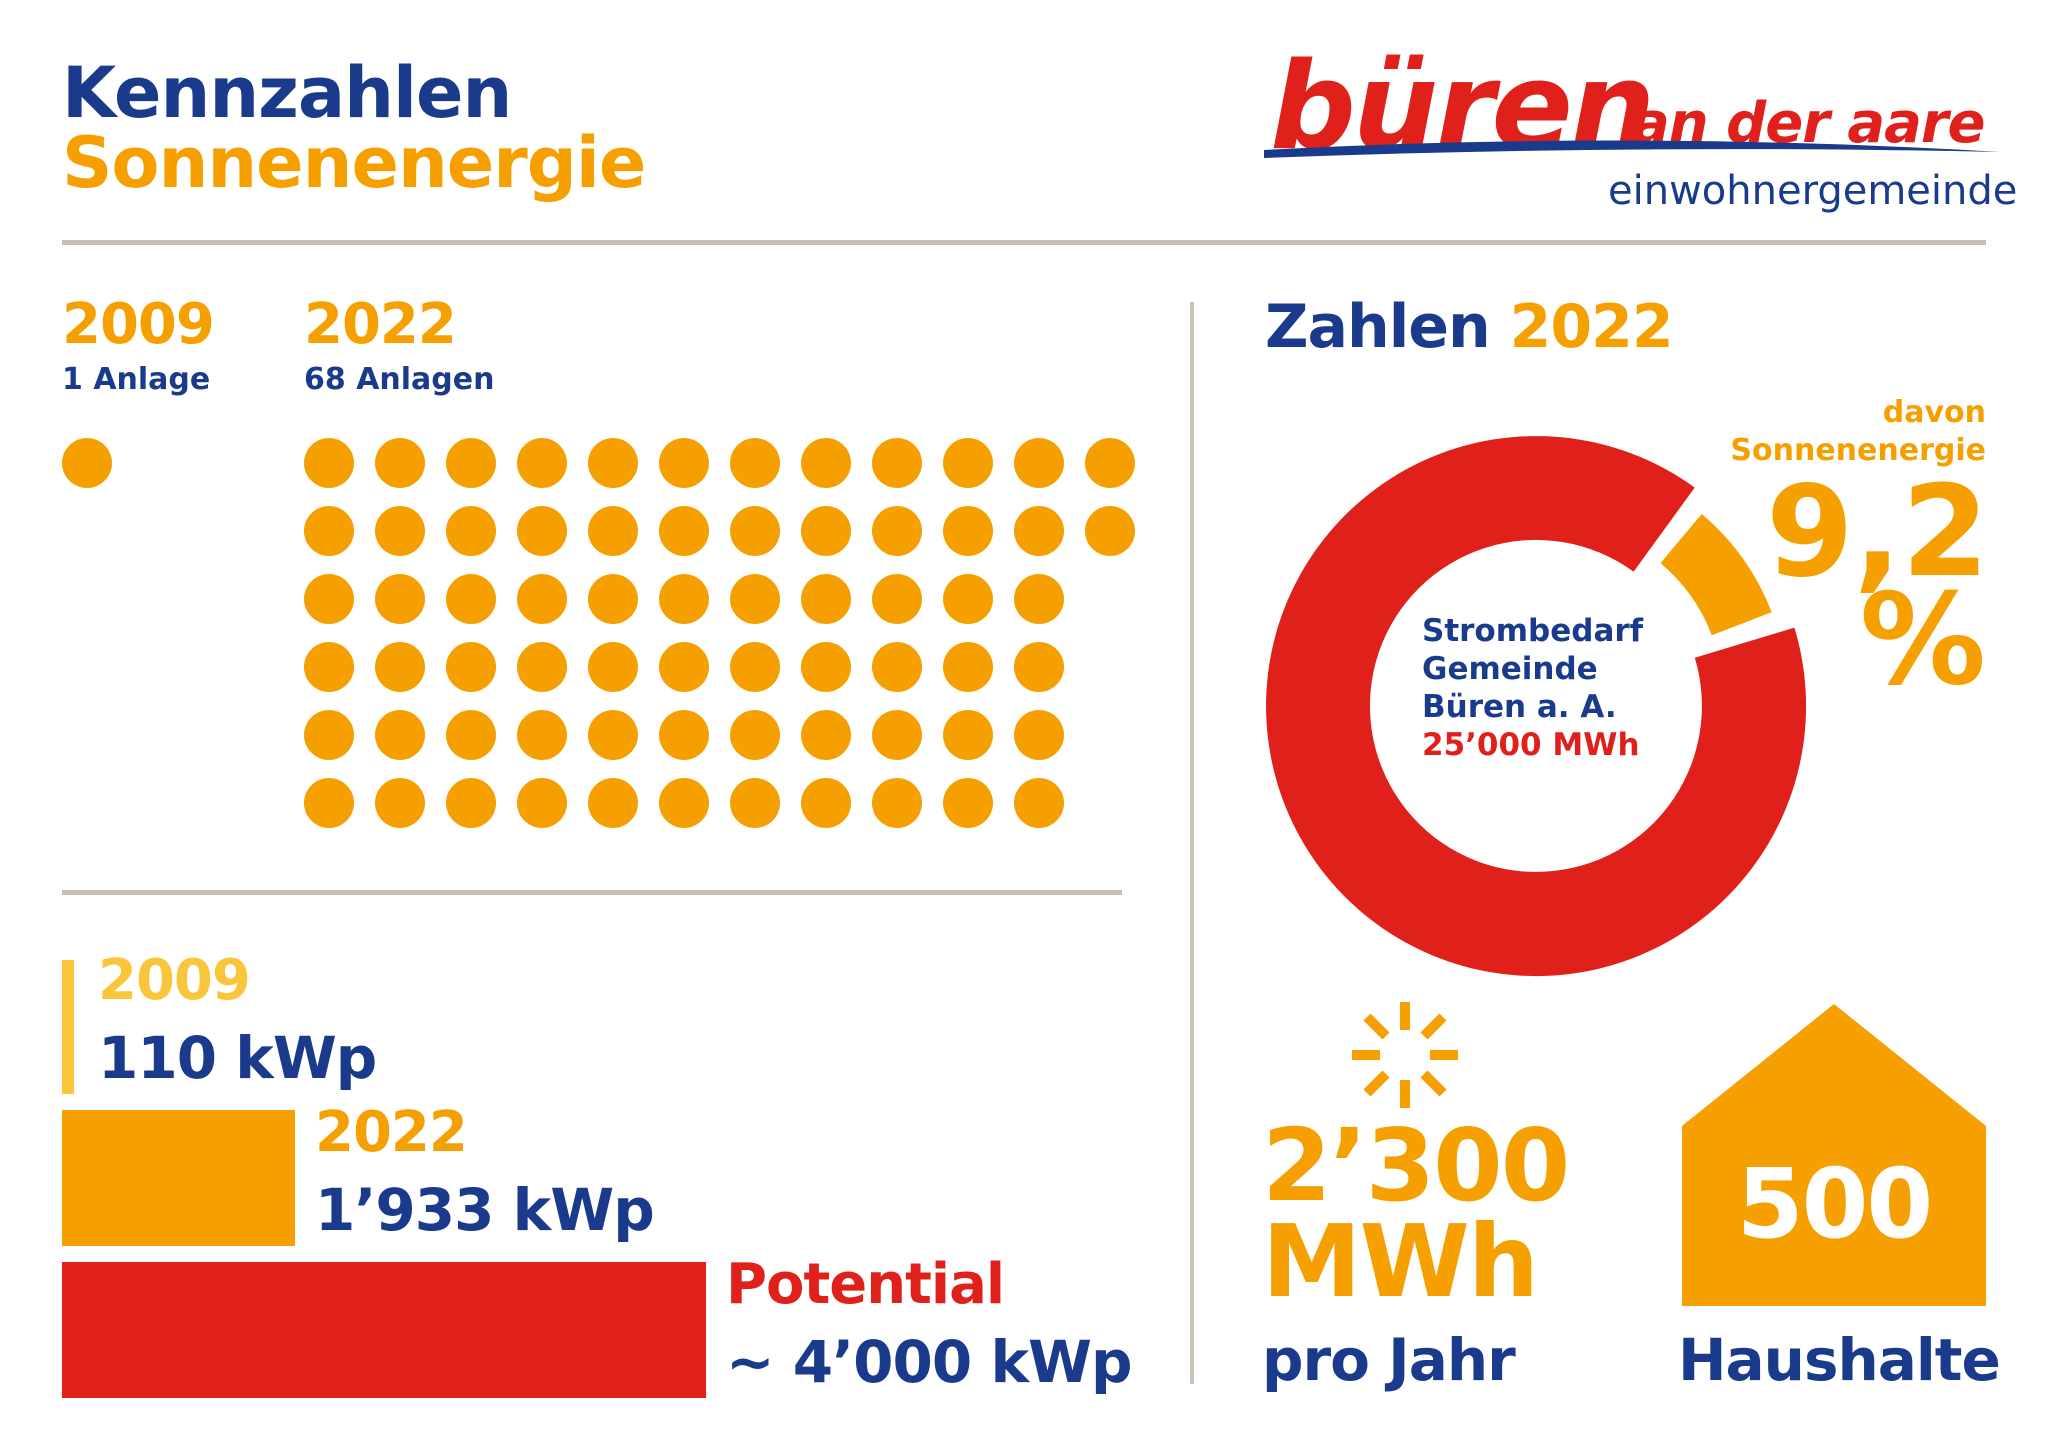 The height and width of the screenshot is (1444, 2048). What do you see at coordinates (1839, 1360) in the screenshot?
I see `households-label: Haushalte` at bounding box center [1839, 1360].